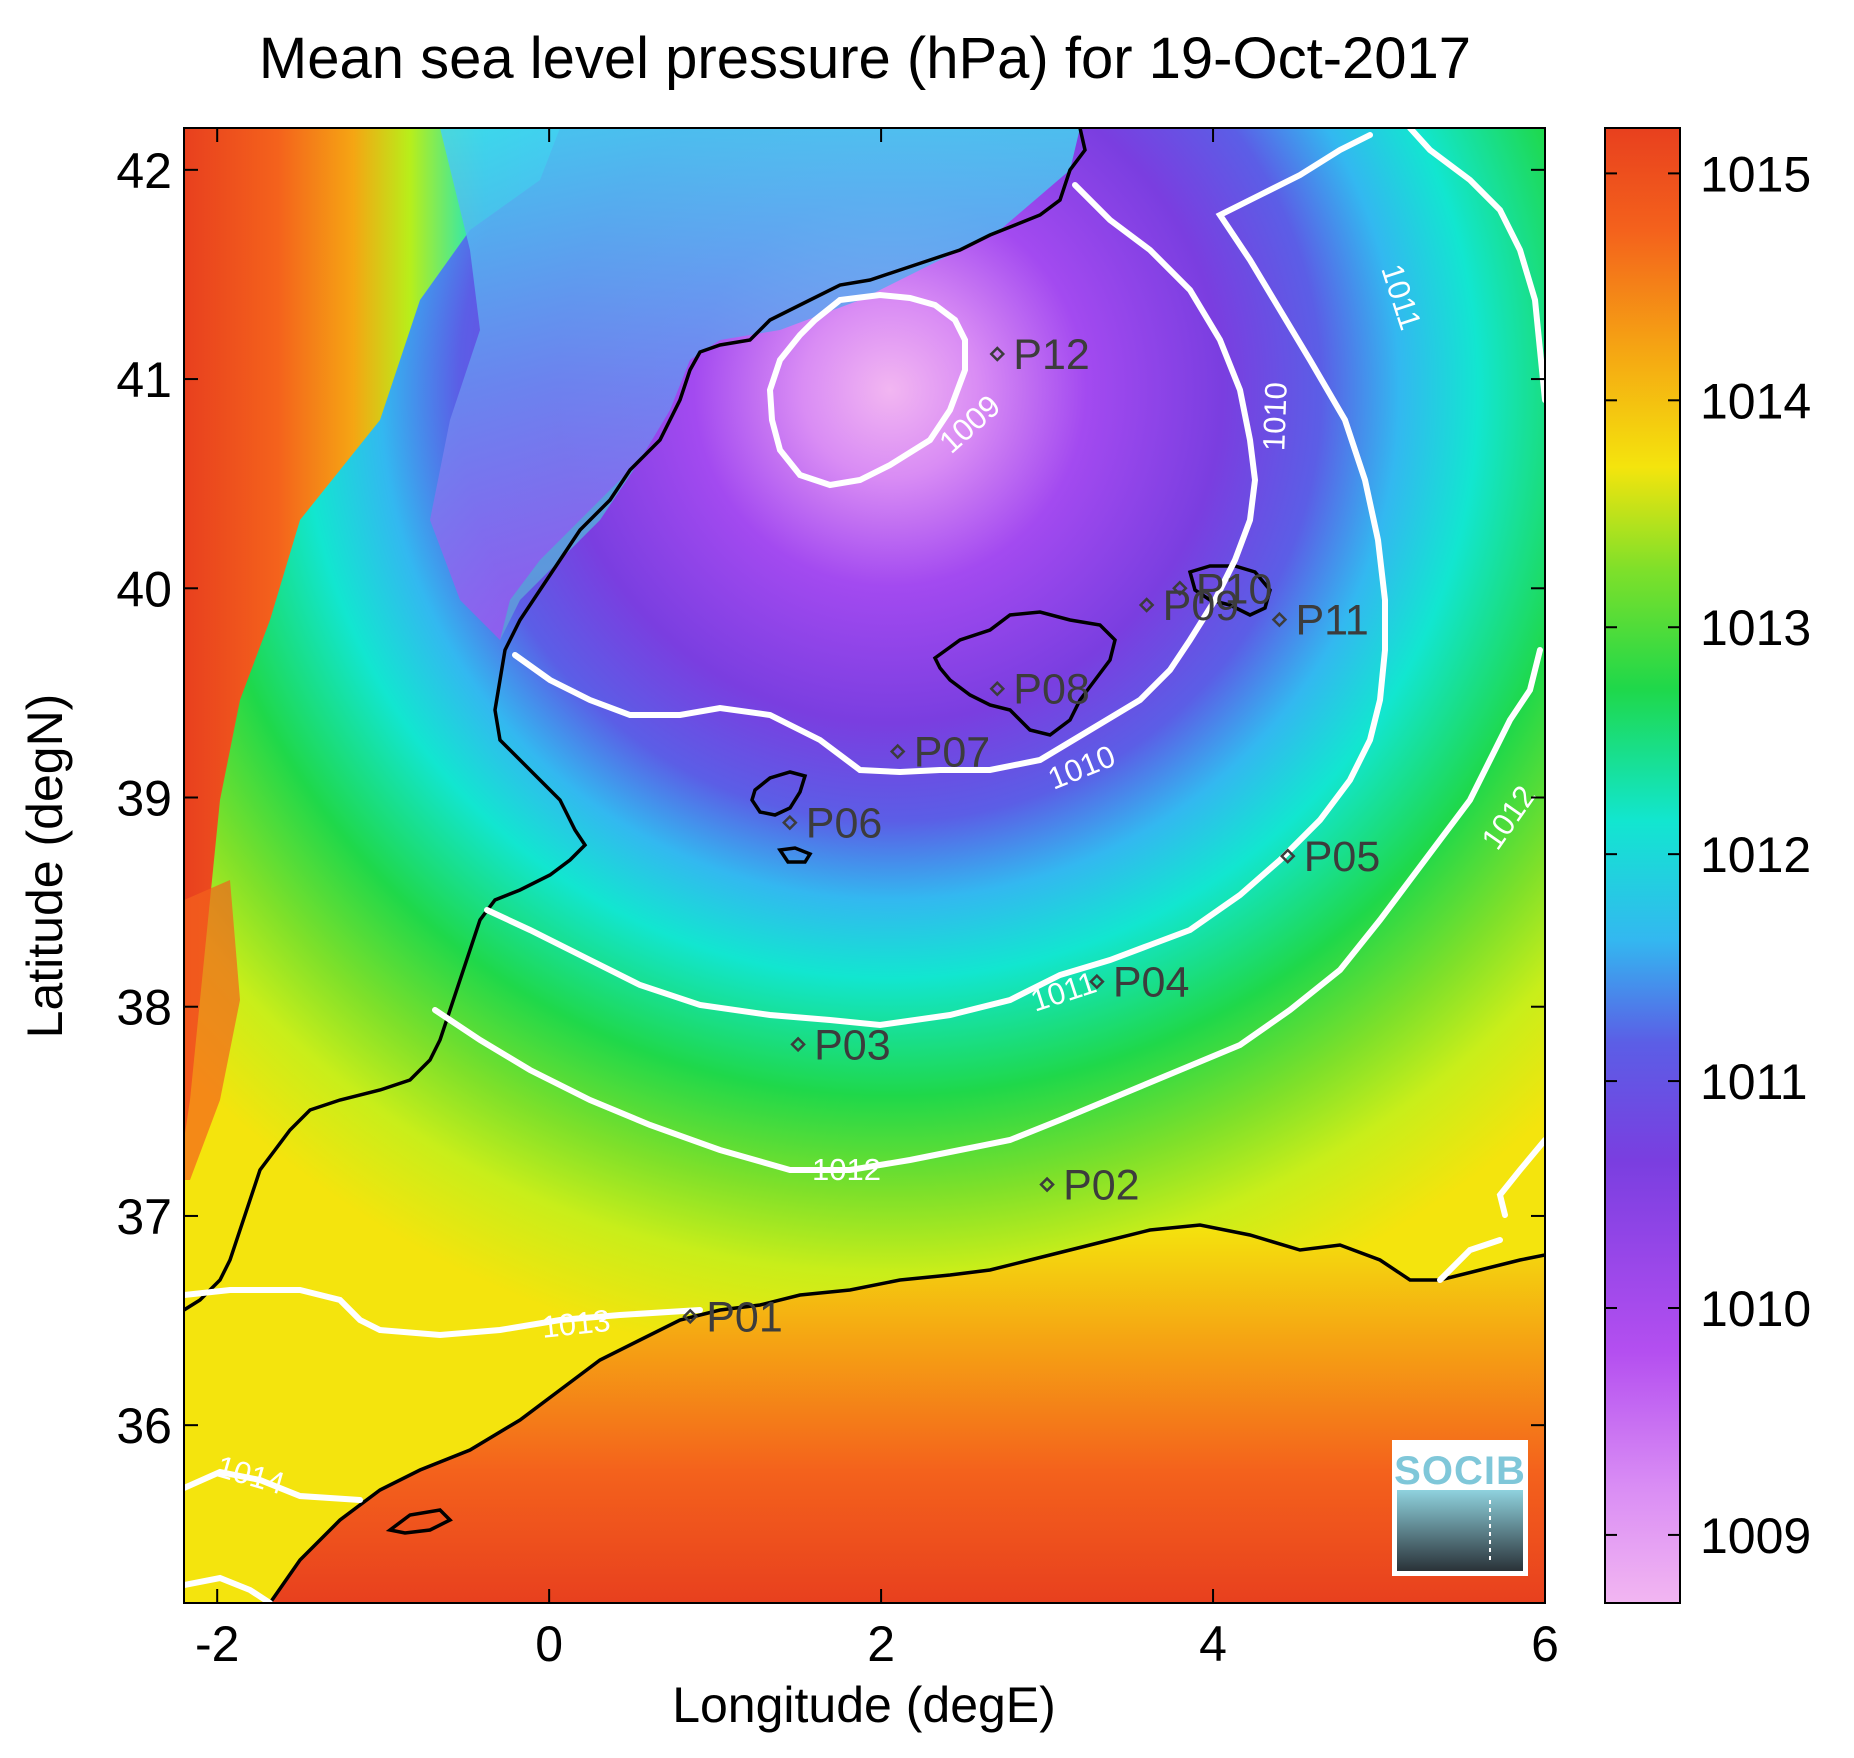  I want to click on station-label: P12, so click(1051, 355).